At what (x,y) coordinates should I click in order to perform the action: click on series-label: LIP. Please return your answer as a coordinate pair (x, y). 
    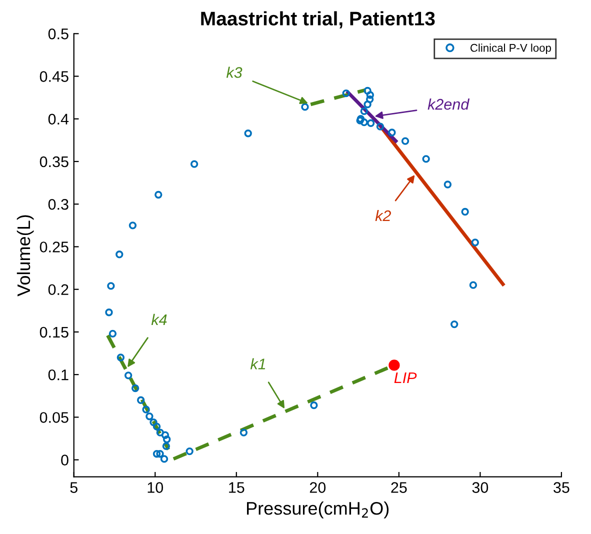
    Looking at the image, I should click on (405, 378).